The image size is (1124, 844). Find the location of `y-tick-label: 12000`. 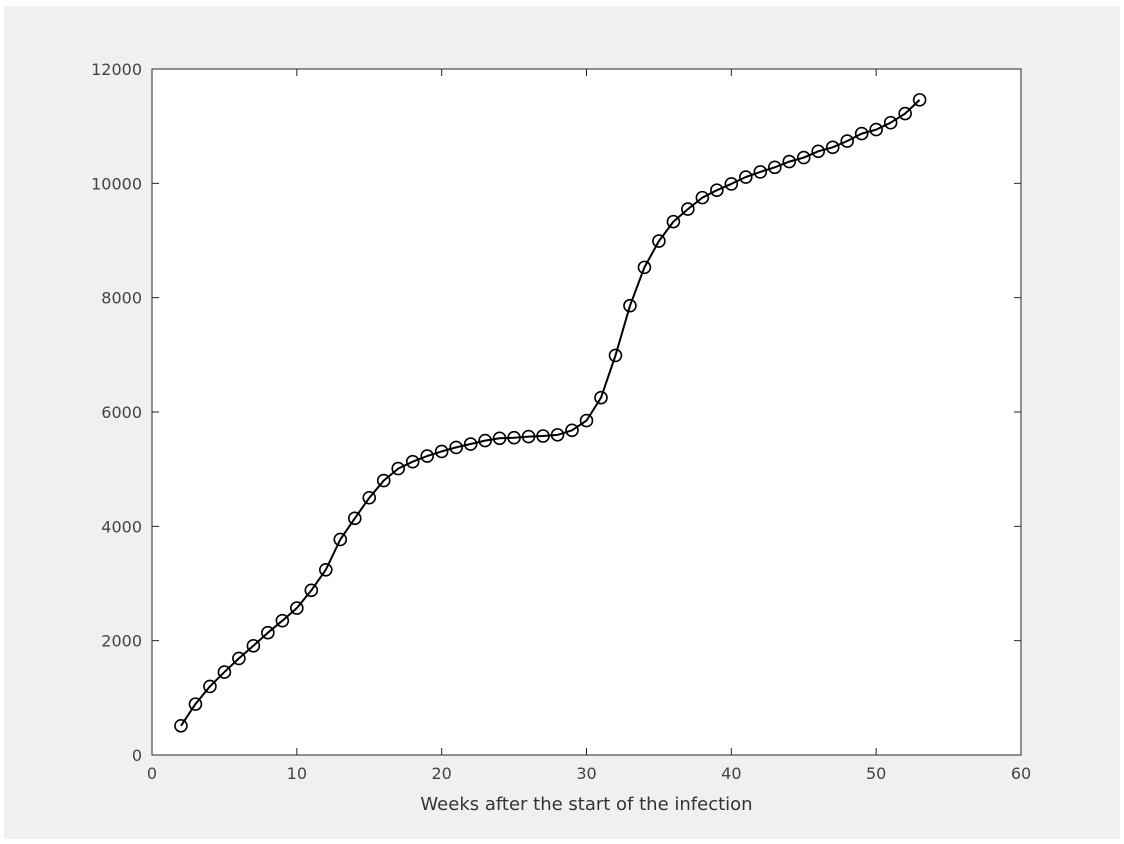

y-tick-label: 12000 is located at coordinates (116, 69).